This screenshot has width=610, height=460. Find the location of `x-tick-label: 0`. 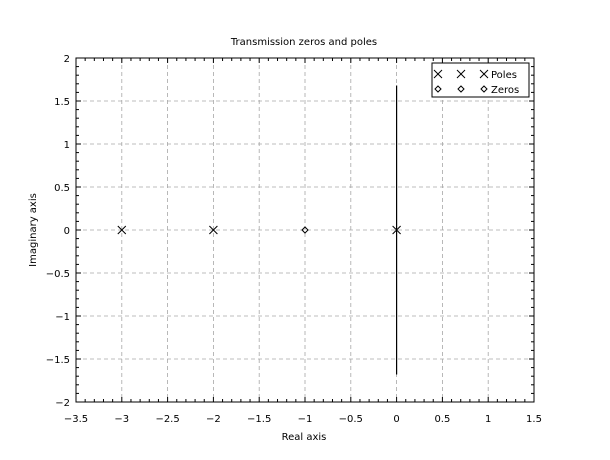

x-tick-label: 0 is located at coordinates (396, 419).